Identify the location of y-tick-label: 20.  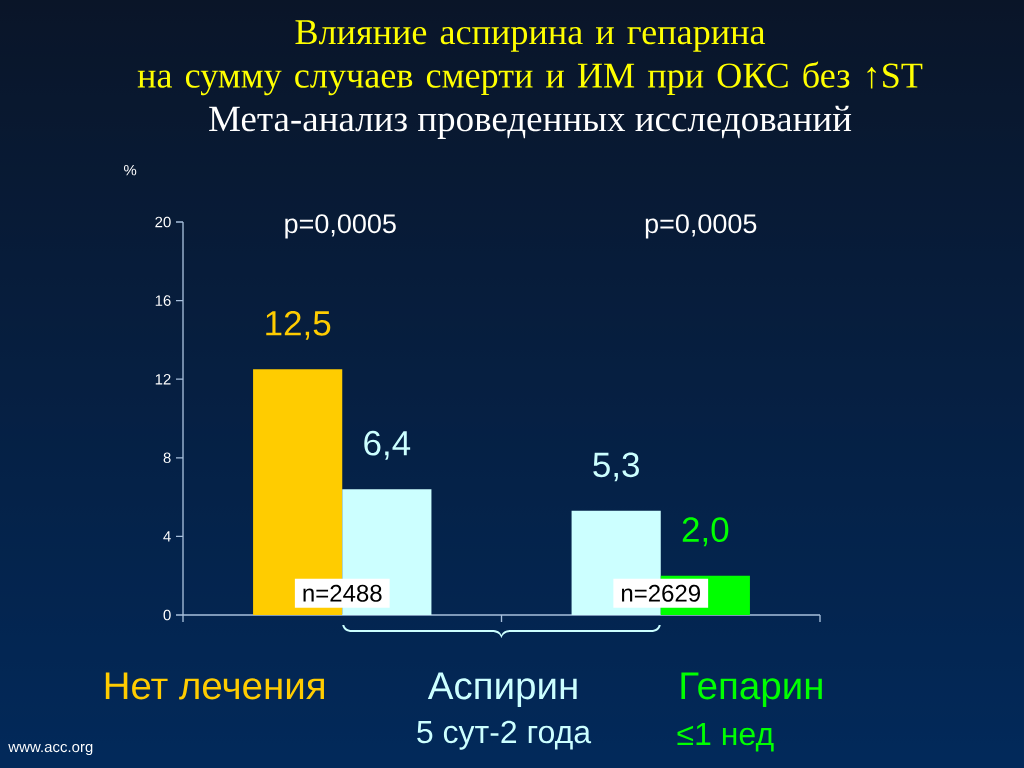
(163, 222).